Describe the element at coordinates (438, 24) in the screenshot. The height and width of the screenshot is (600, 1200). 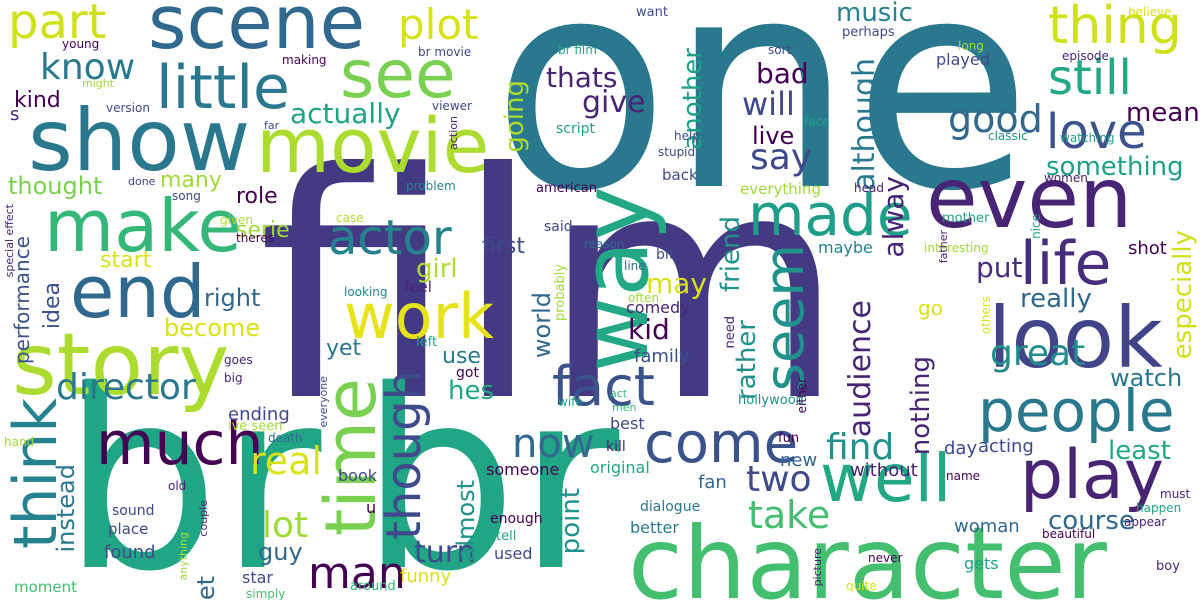
I see `word-plot: plot` at that location.